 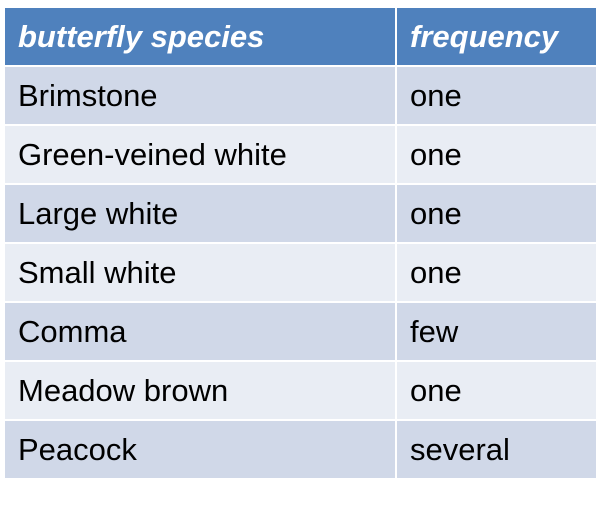 What do you see at coordinates (496, 36) in the screenshot?
I see `header-frequency: frequency` at bounding box center [496, 36].